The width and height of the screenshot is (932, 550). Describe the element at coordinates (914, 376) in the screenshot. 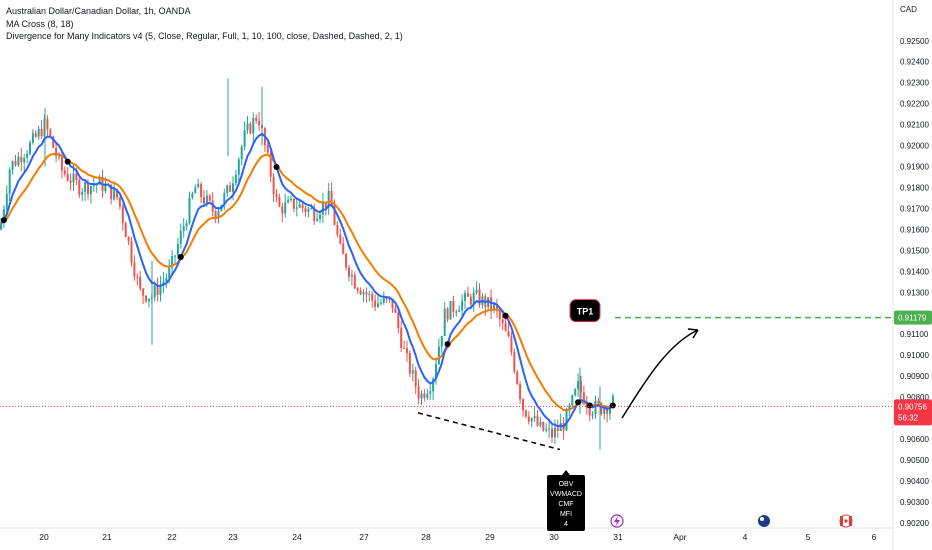

I see `price-tick-label: 0.90900` at that location.